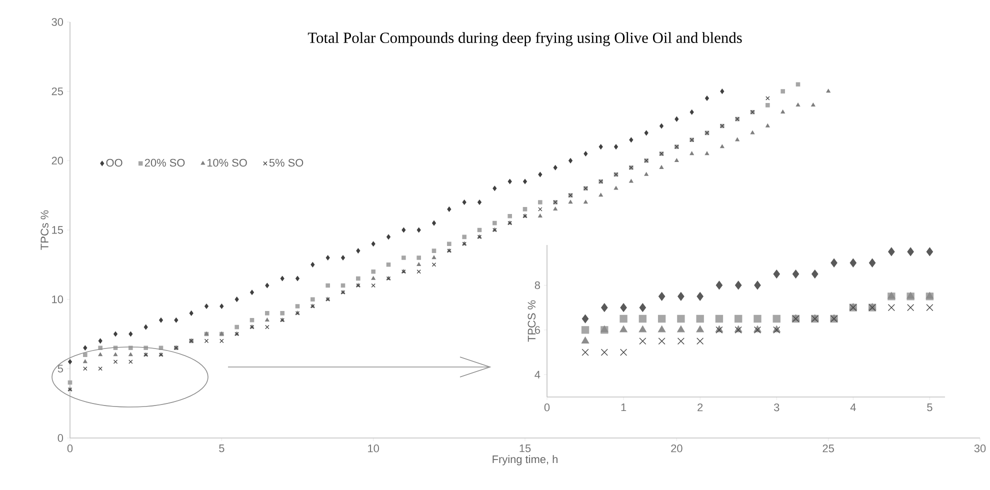 Image resolution: width=990 pixels, height=490 pixels. What do you see at coordinates (373, 448) in the screenshot?
I see `x-tick-label: 10` at bounding box center [373, 448].